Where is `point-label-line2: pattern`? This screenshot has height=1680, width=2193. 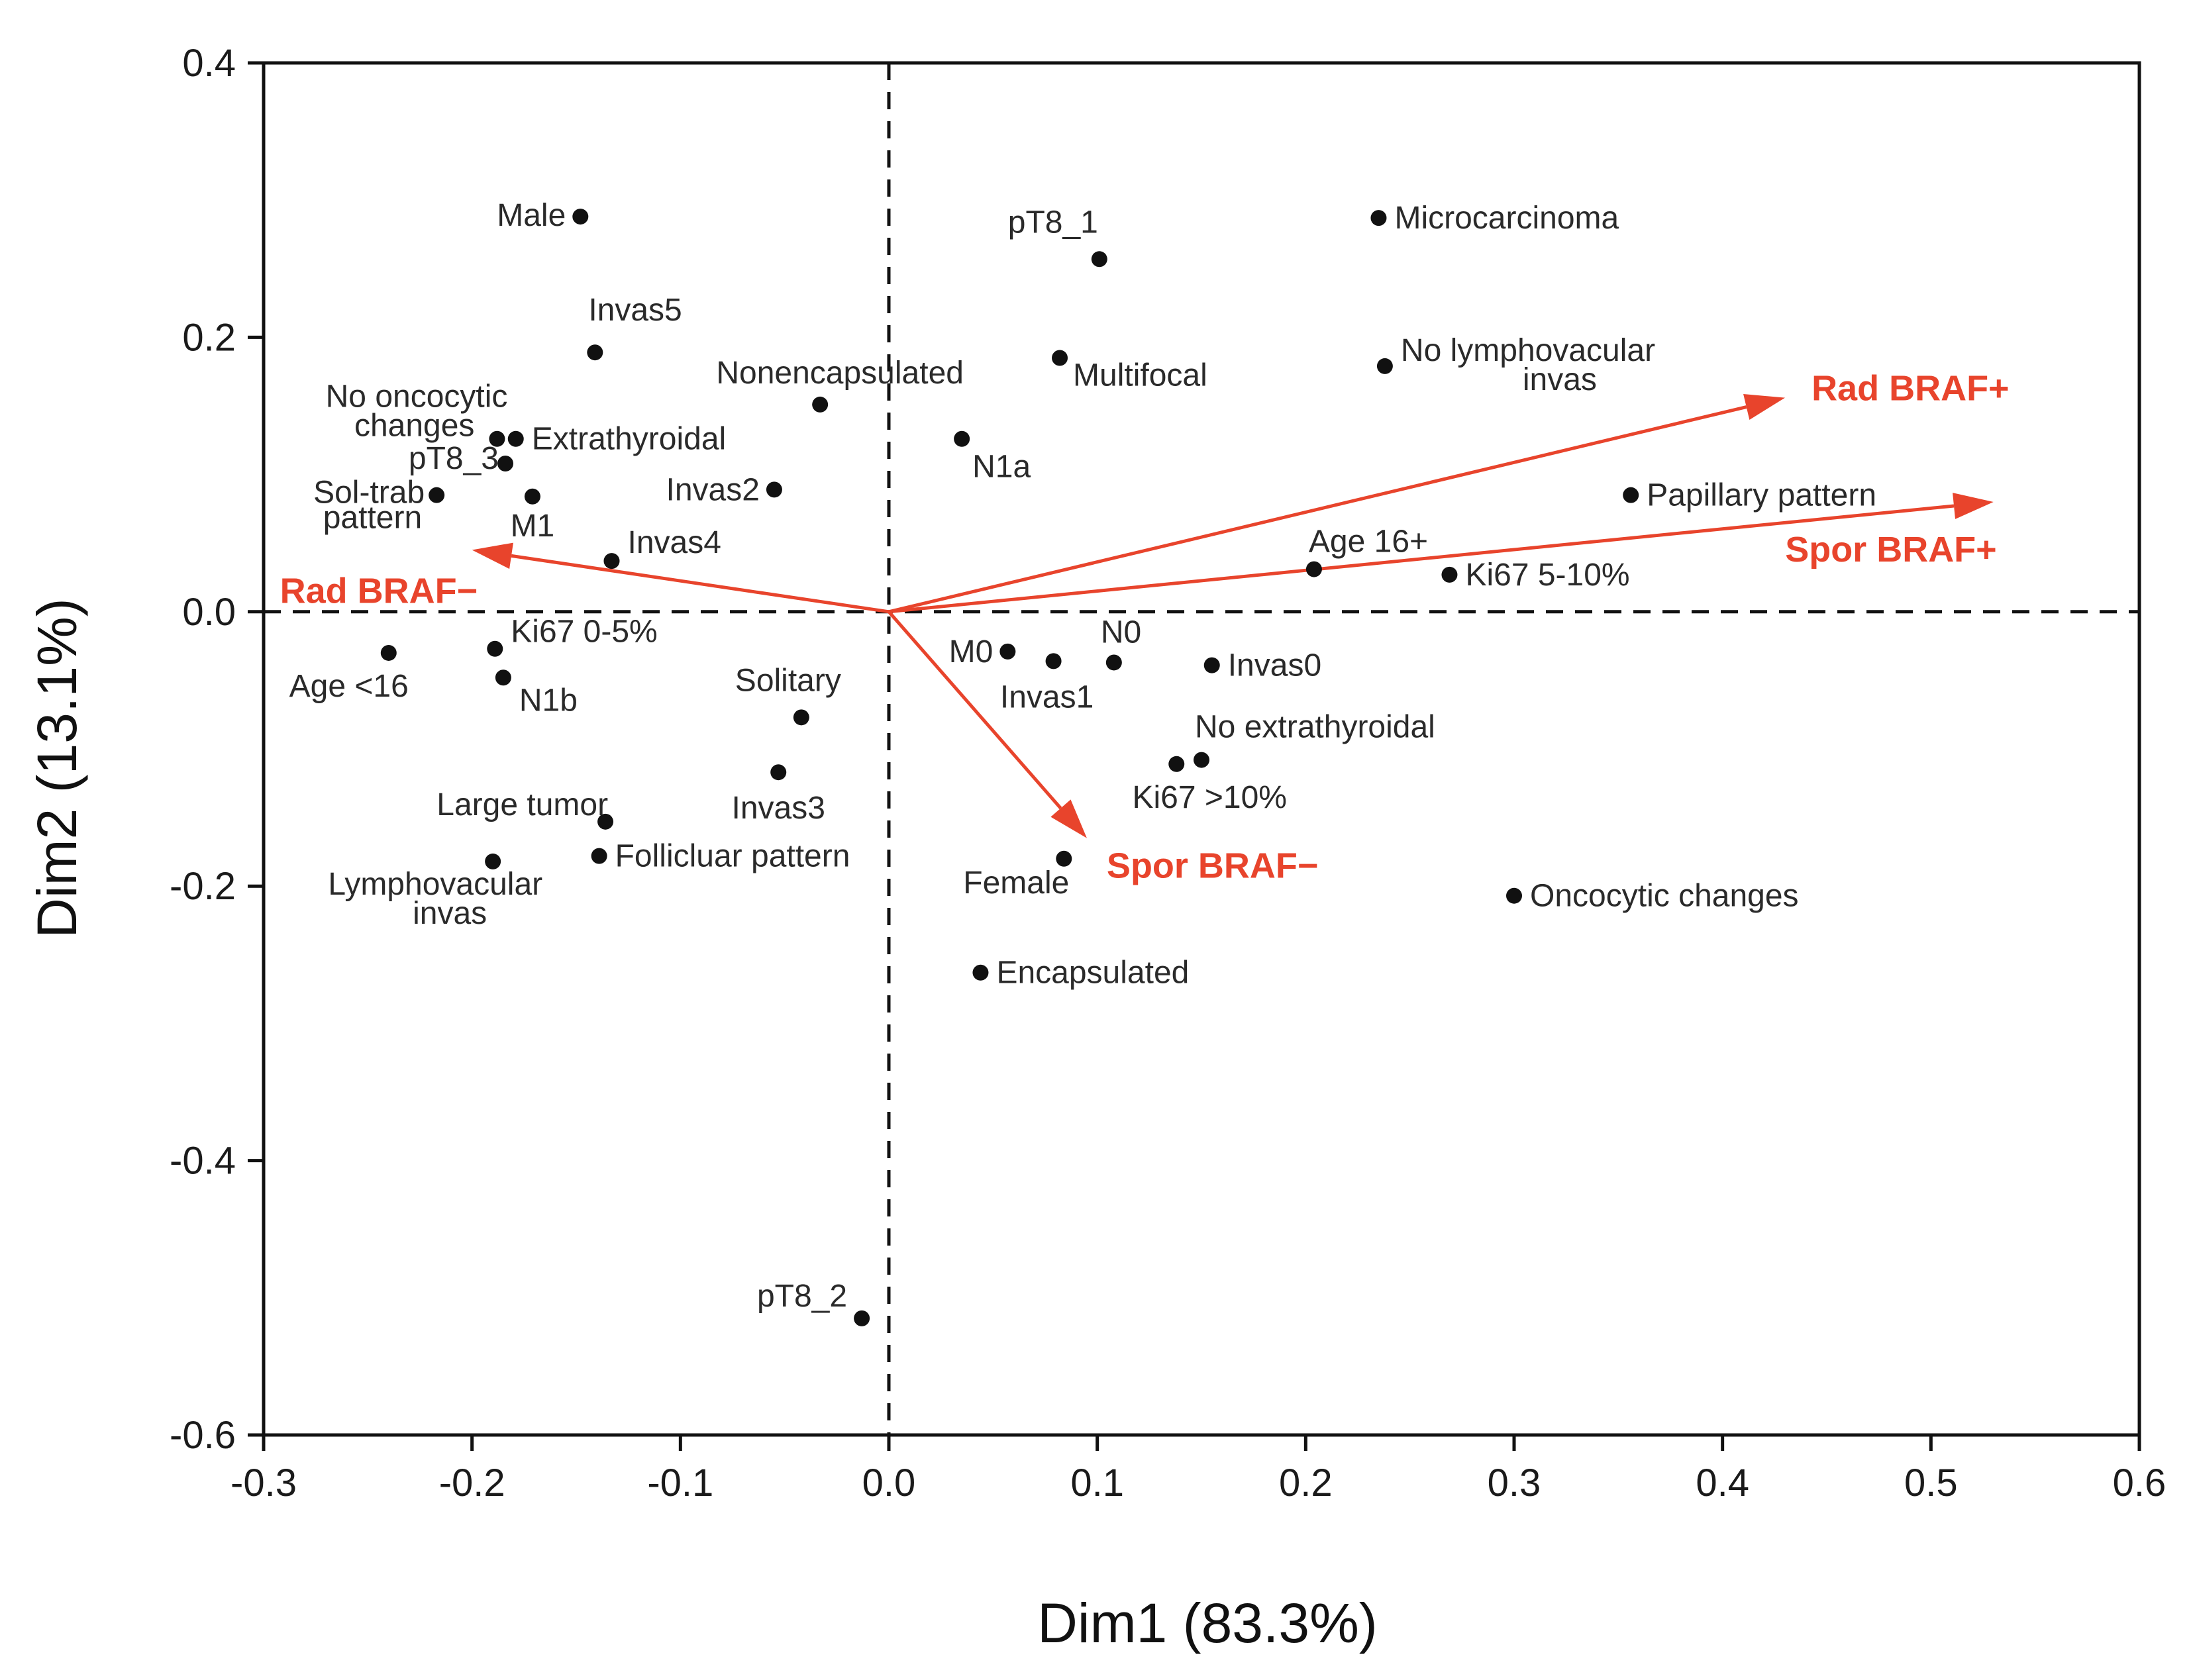 point-label-line2: pattern is located at coordinates (372, 518).